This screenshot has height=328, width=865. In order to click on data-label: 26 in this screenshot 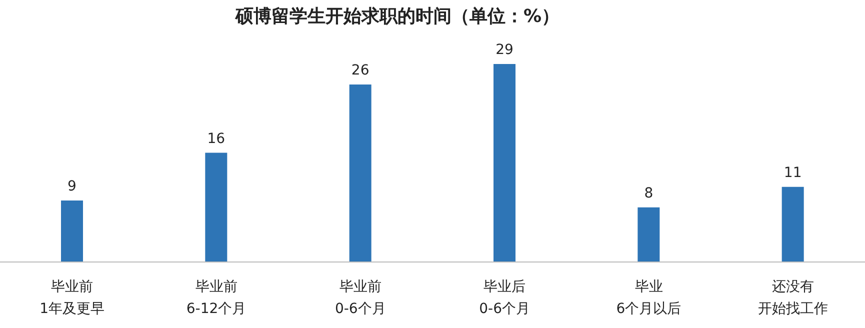, I will do `click(360, 70)`.